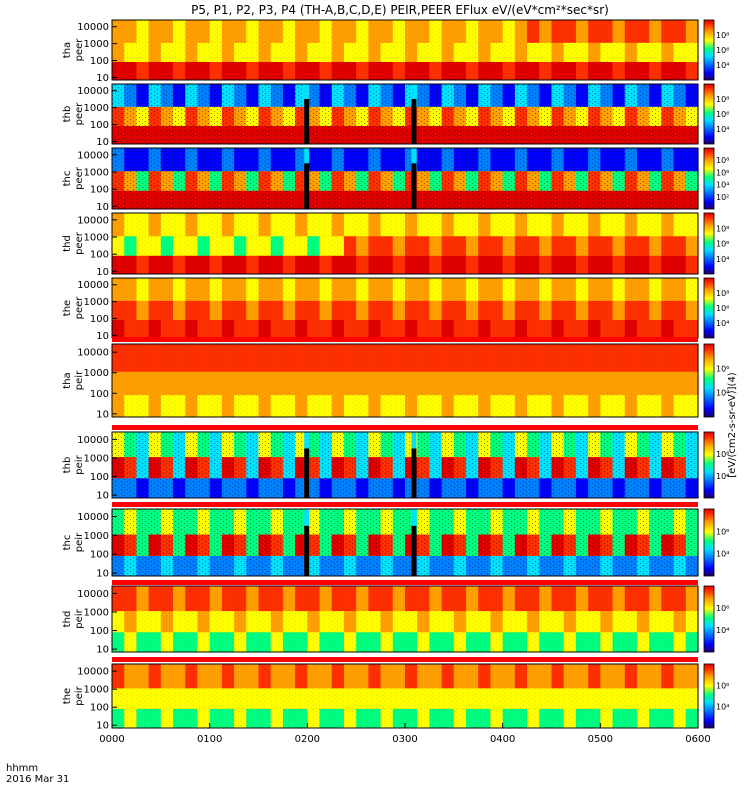  What do you see at coordinates (307, 739) in the screenshot?
I see `x-tick-label: 0200` at bounding box center [307, 739].